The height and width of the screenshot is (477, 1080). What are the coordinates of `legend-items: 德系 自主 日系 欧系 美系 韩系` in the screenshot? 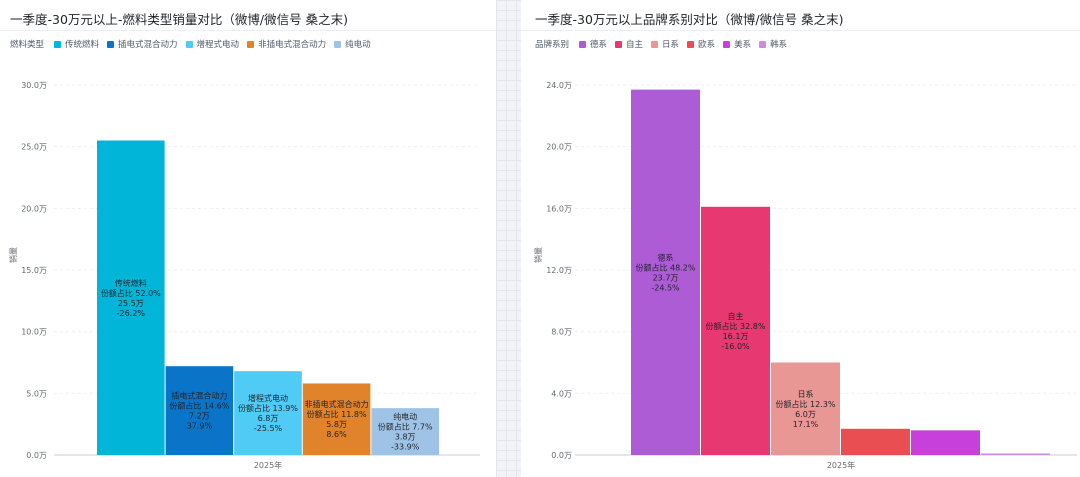 It's located at (687, 44).